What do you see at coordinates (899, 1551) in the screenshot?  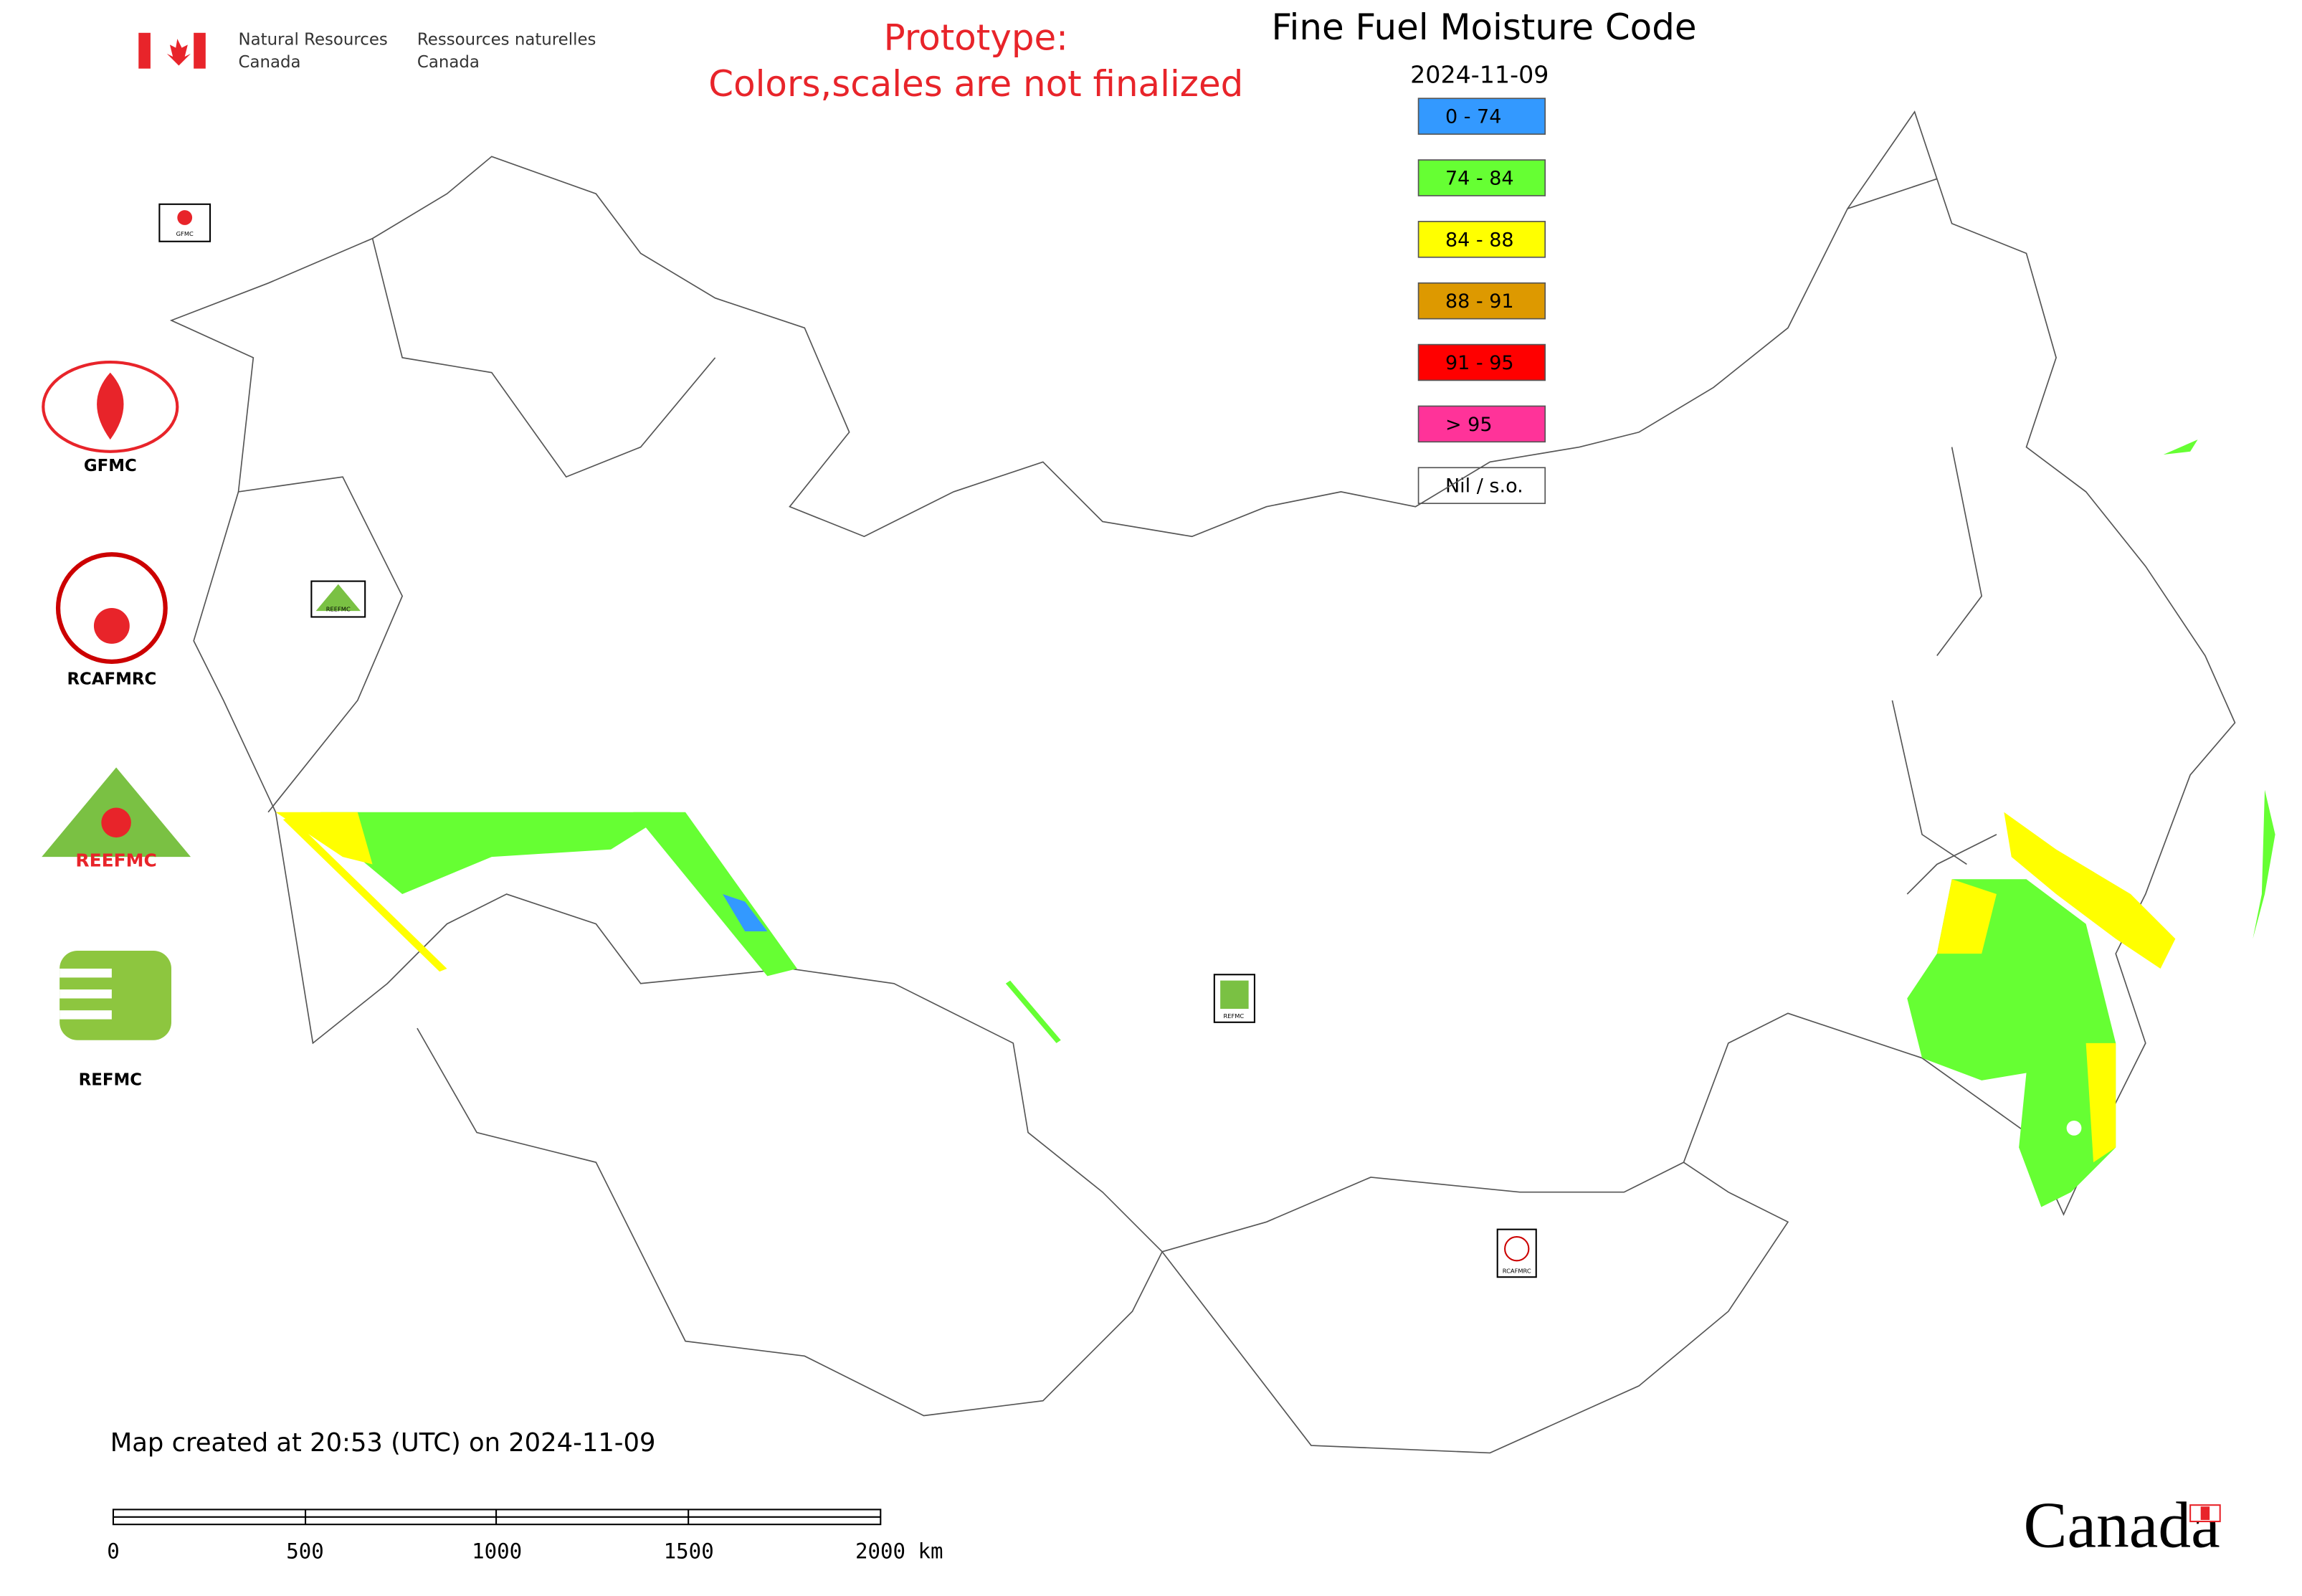 I see `scale-label: 2000 km` at bounding box center [899, 1551].